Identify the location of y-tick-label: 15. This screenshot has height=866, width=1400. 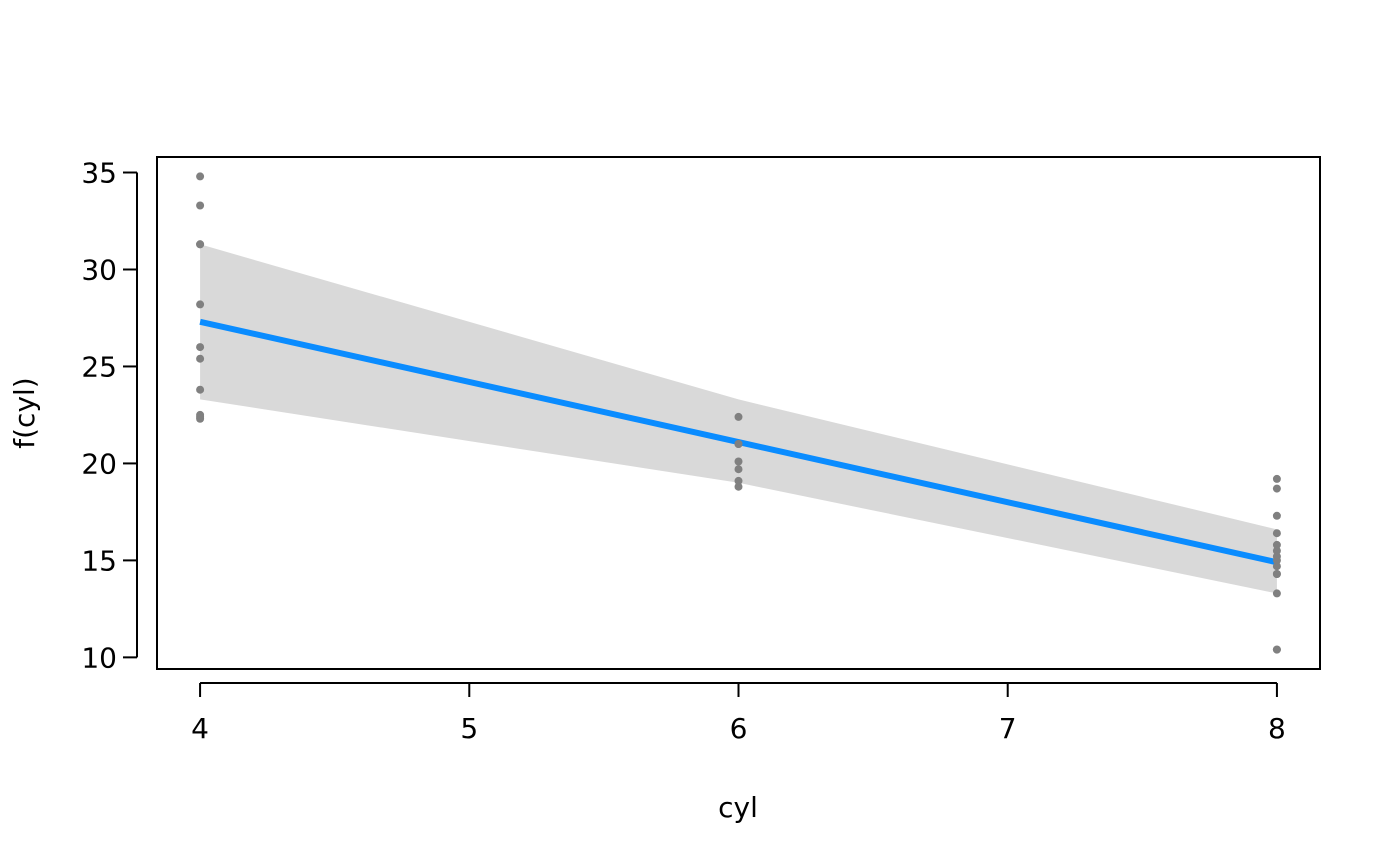
(99, 560).